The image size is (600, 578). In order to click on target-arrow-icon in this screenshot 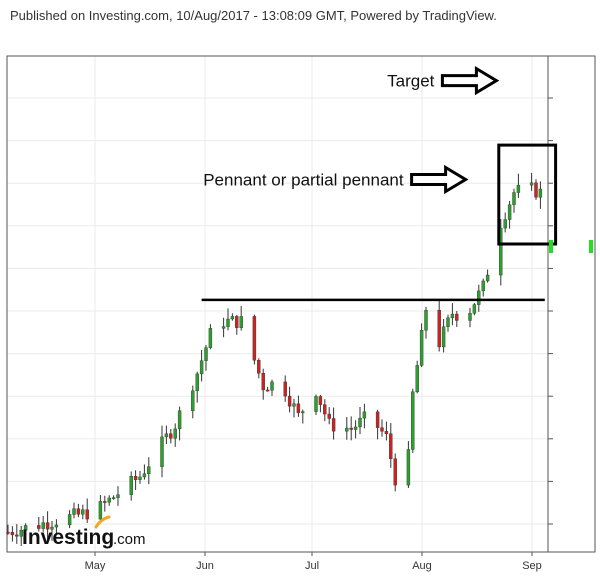, I will do `click(470, 80)`.